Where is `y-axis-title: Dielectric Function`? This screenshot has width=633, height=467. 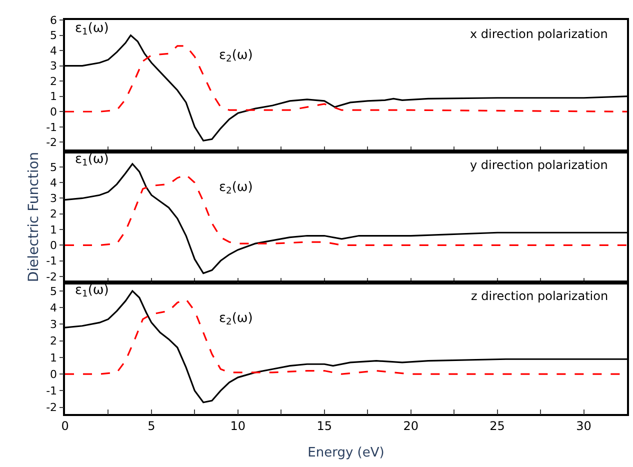
y-axis-title: Dielectric Function is located at coordinates (34, 217).